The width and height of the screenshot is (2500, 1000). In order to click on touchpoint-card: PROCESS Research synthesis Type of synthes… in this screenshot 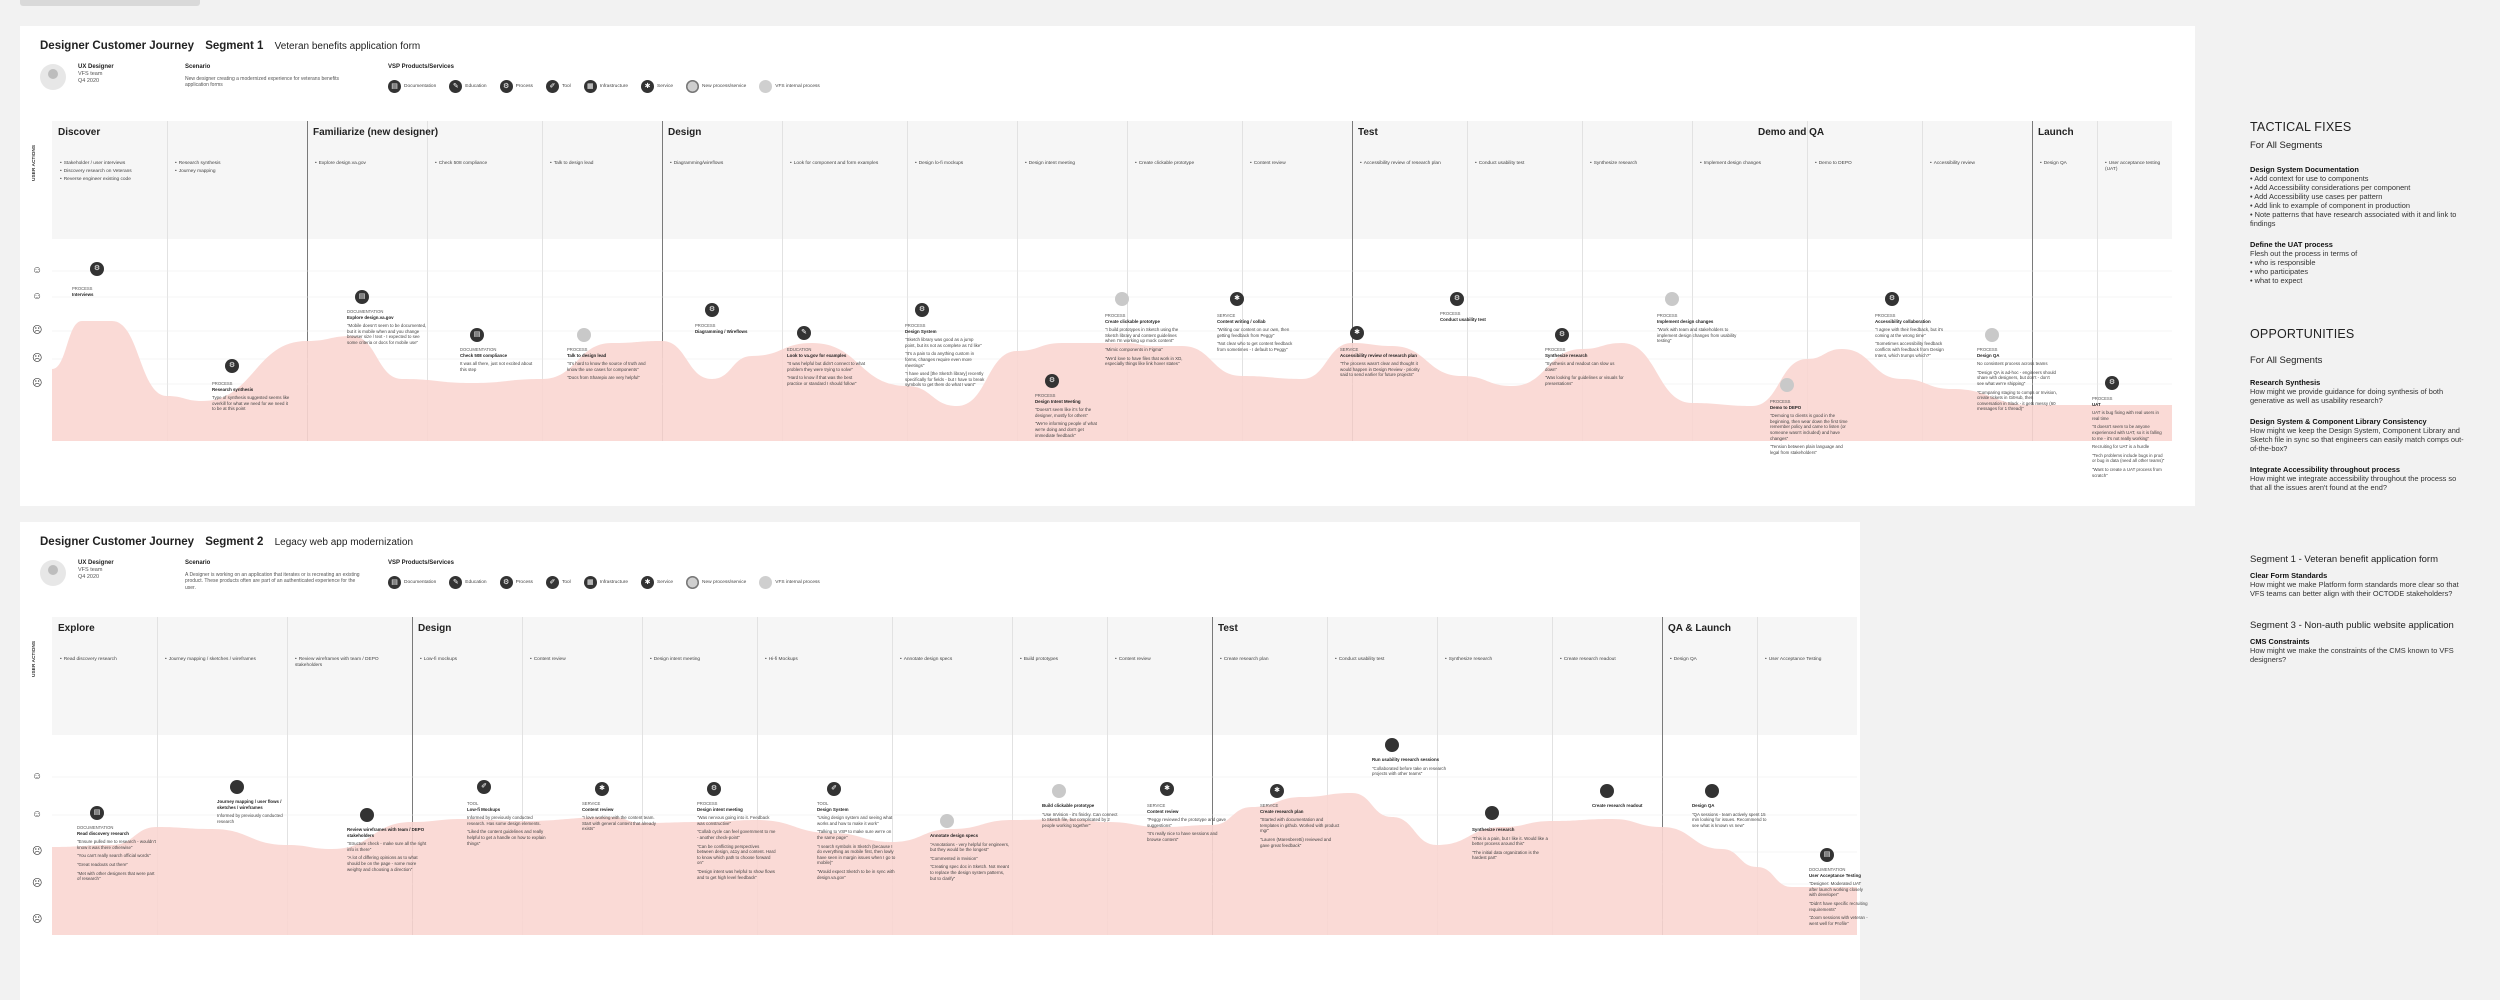, I will do `click(252, 396)`.